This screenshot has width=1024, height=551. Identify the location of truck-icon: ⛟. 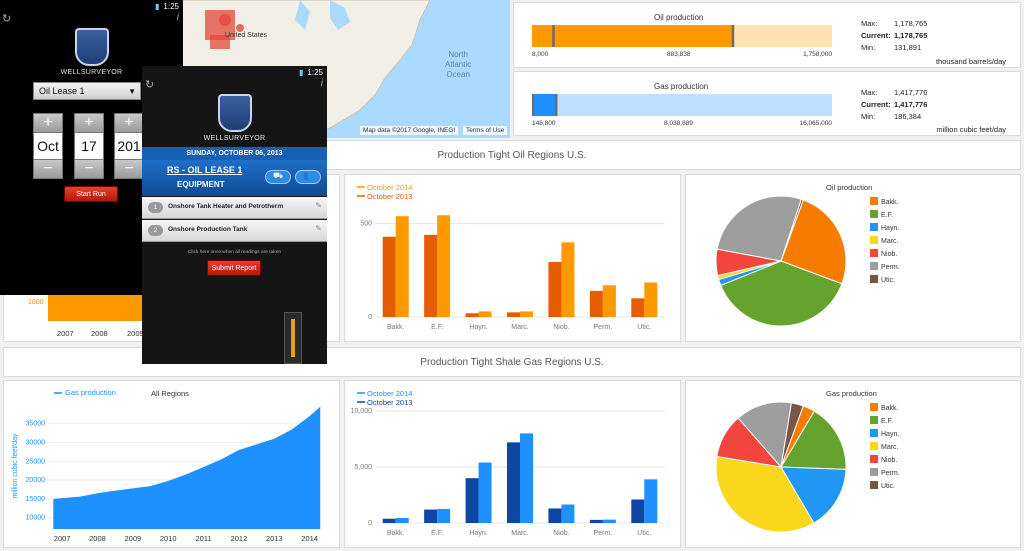
(278, 177).